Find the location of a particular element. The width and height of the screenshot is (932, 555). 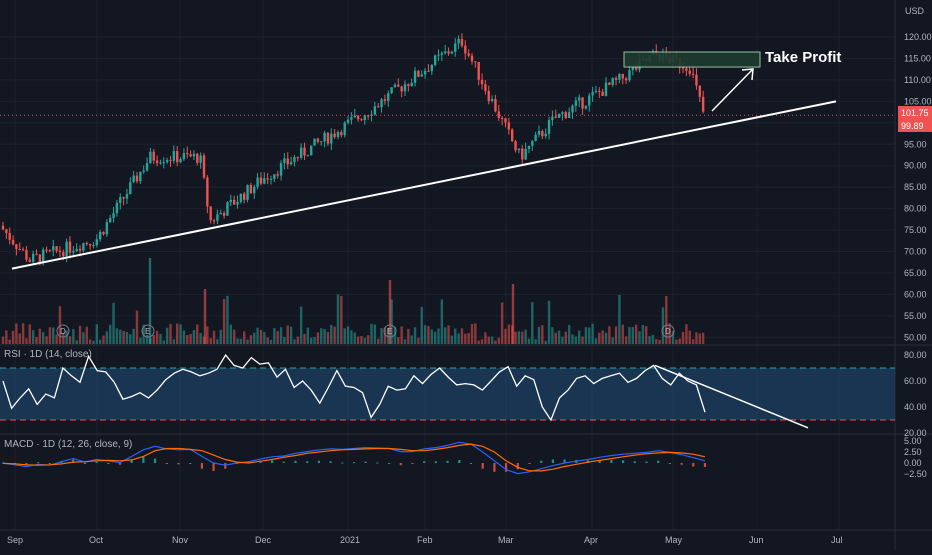

price-tick-label: 120.00 is located at coordinates (918, 37).